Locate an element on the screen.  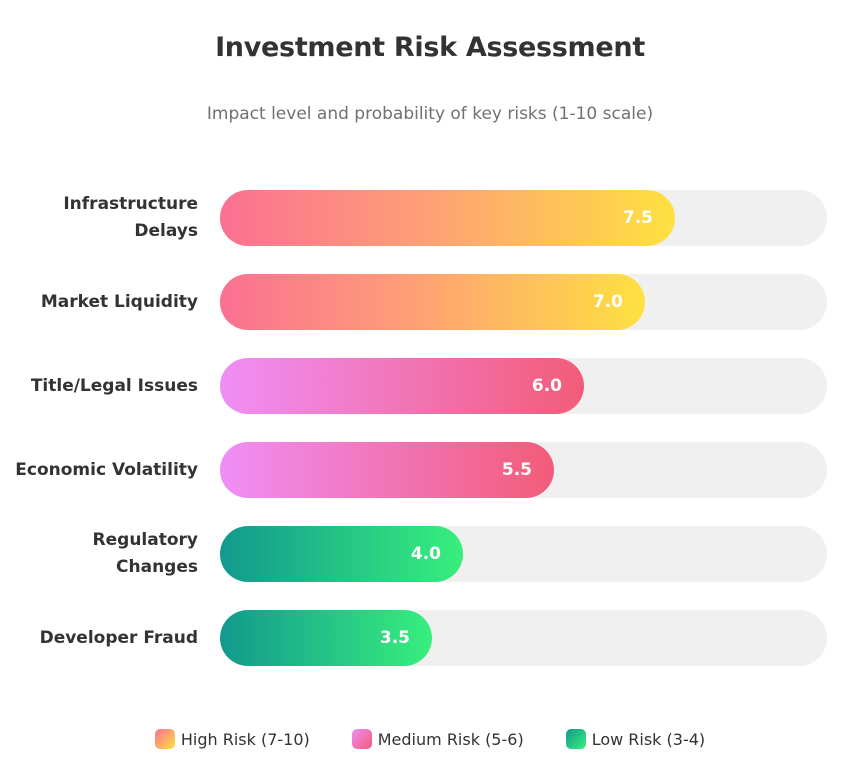
bar-track: 7.5 is located at coordinates (523, 218).